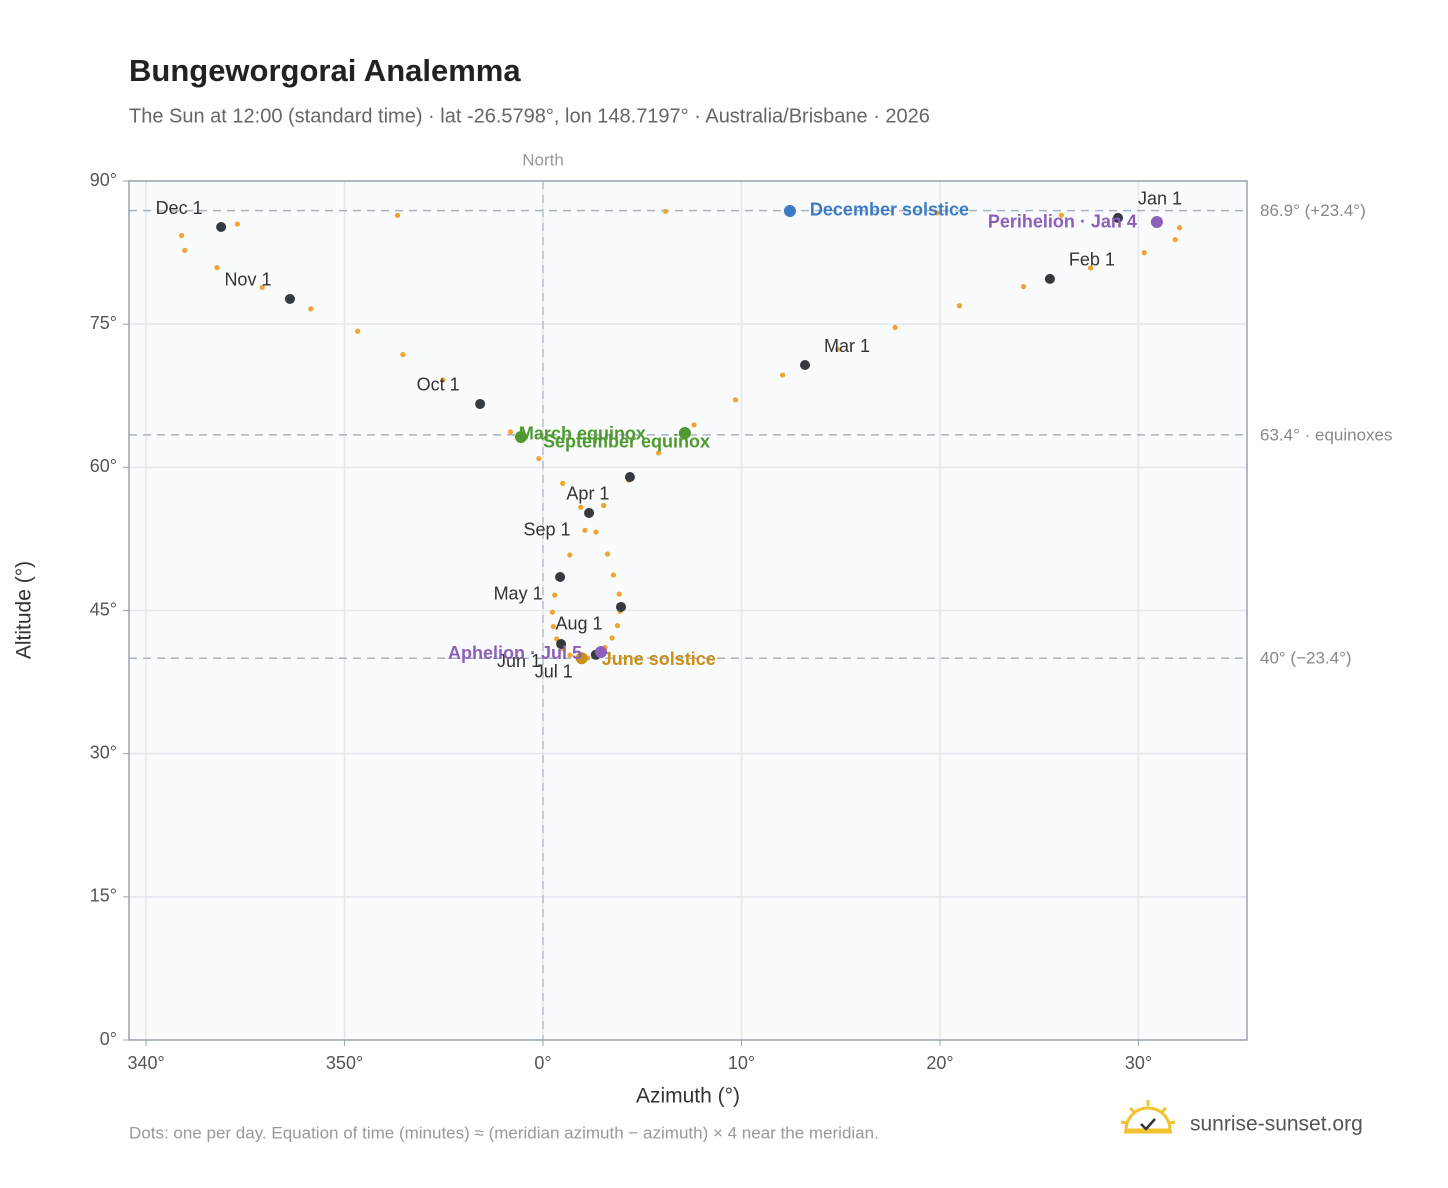 The width and height of the screenshot is (1448, 1188). I want to click on month-label: Jan 1, so click(1160, 199).